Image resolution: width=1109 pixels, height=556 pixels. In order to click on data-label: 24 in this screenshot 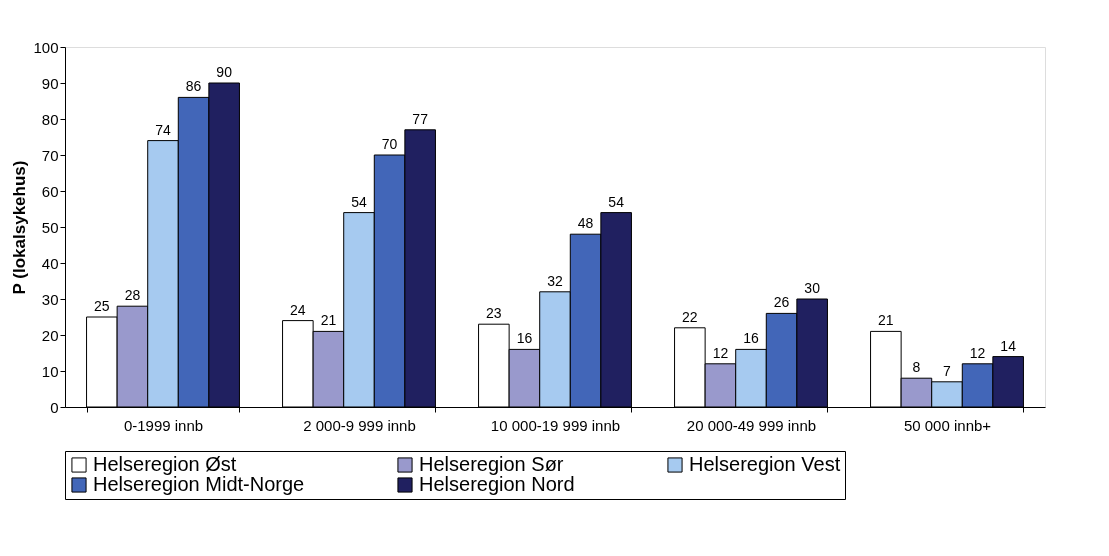, I will do `click(298, 309)`.